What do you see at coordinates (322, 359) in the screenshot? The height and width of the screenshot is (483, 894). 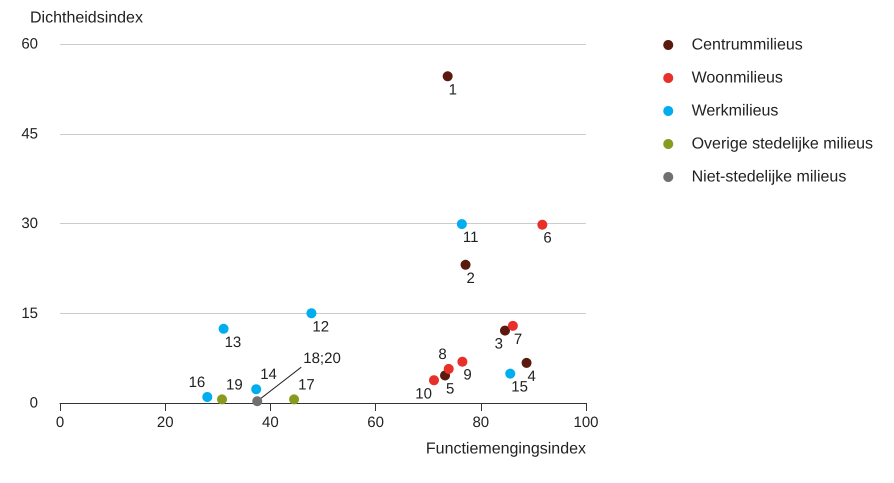 I see `annotation: 18;20` at bounding box center [322, 359].